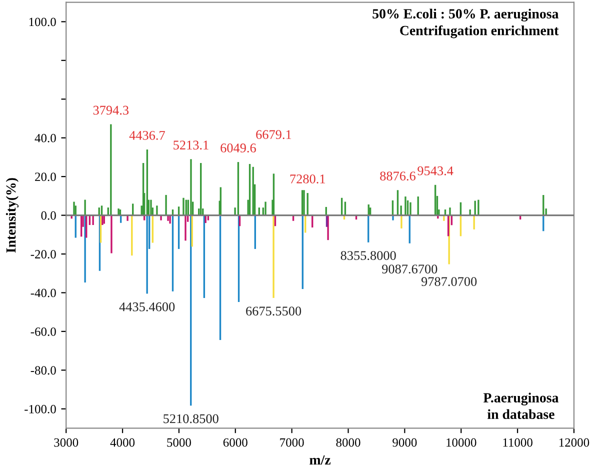 The height and width of the screenshot is (468, 601). What do you see at coordinates (274, 311) in the screenshot?
I see `annotation: 6675.5500` at bounding box center [274, 311].